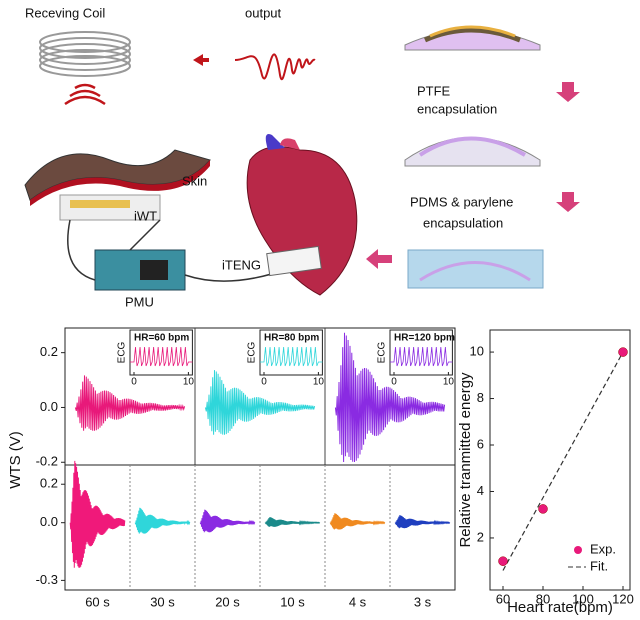 The image size is (640, 620). I want to click on inset-title: HR=60 bpm, so click(161, 338).